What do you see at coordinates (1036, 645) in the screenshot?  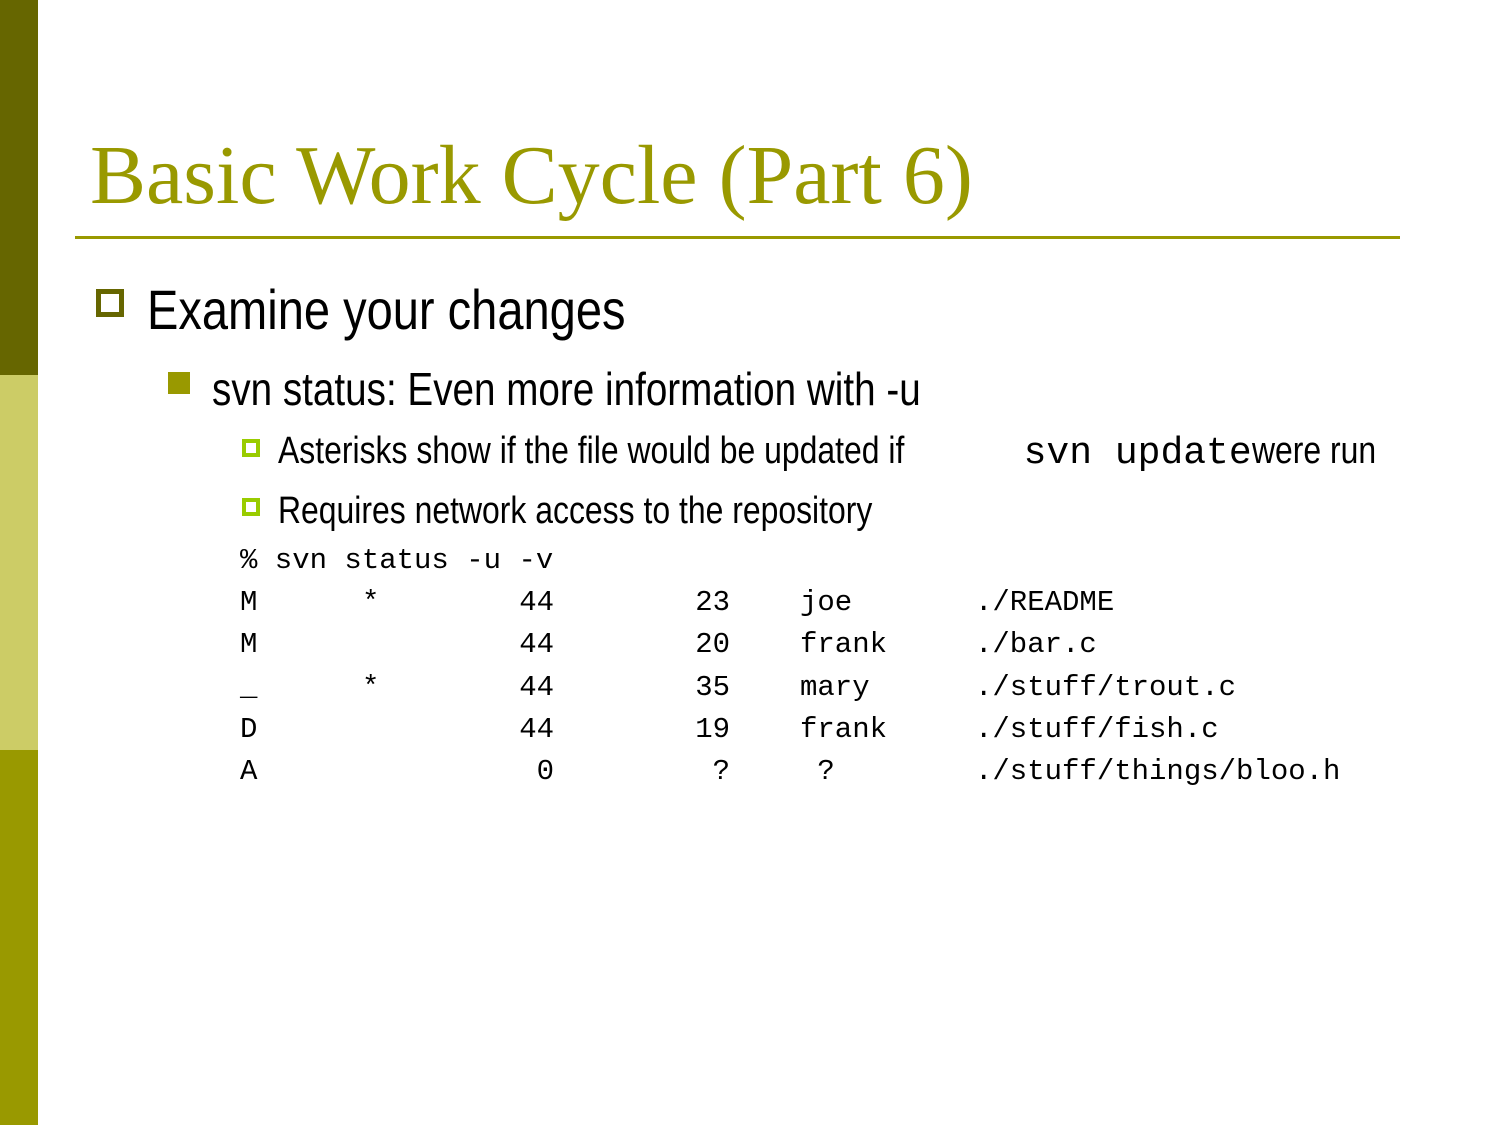 I see `file-path: ./bar.c` at bounding box center [1036, 645].